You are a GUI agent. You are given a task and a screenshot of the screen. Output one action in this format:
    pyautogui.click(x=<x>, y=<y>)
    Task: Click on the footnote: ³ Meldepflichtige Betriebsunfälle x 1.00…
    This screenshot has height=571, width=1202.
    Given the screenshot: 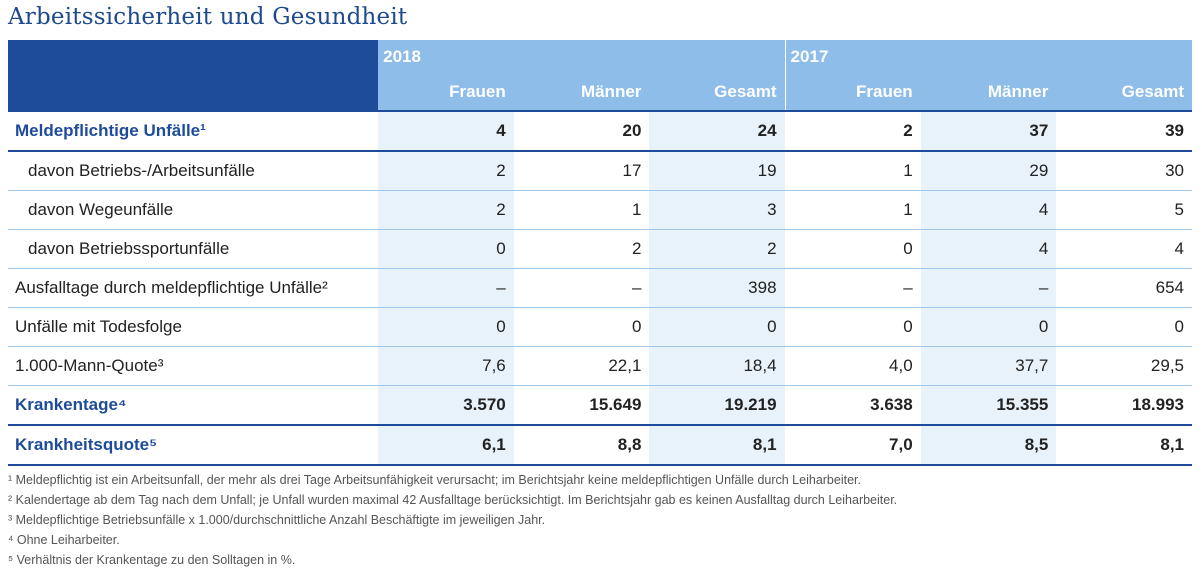 What is the action you would take?
    pyautogui.click(x=277, y=520)
    